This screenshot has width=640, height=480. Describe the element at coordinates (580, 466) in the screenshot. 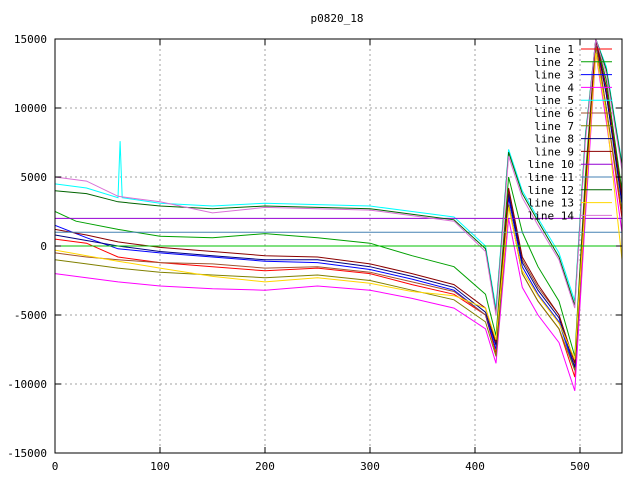

I see `x-tick-label: 500` at that location.